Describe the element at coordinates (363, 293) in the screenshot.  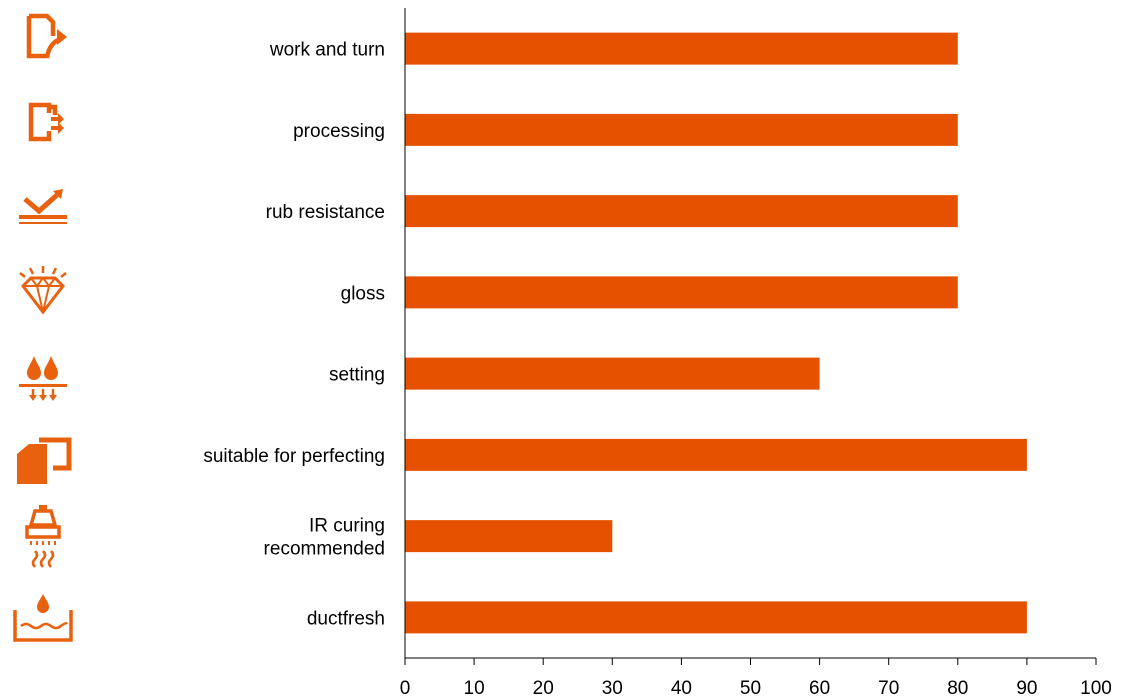
I see `category-label: gloss` at that location.